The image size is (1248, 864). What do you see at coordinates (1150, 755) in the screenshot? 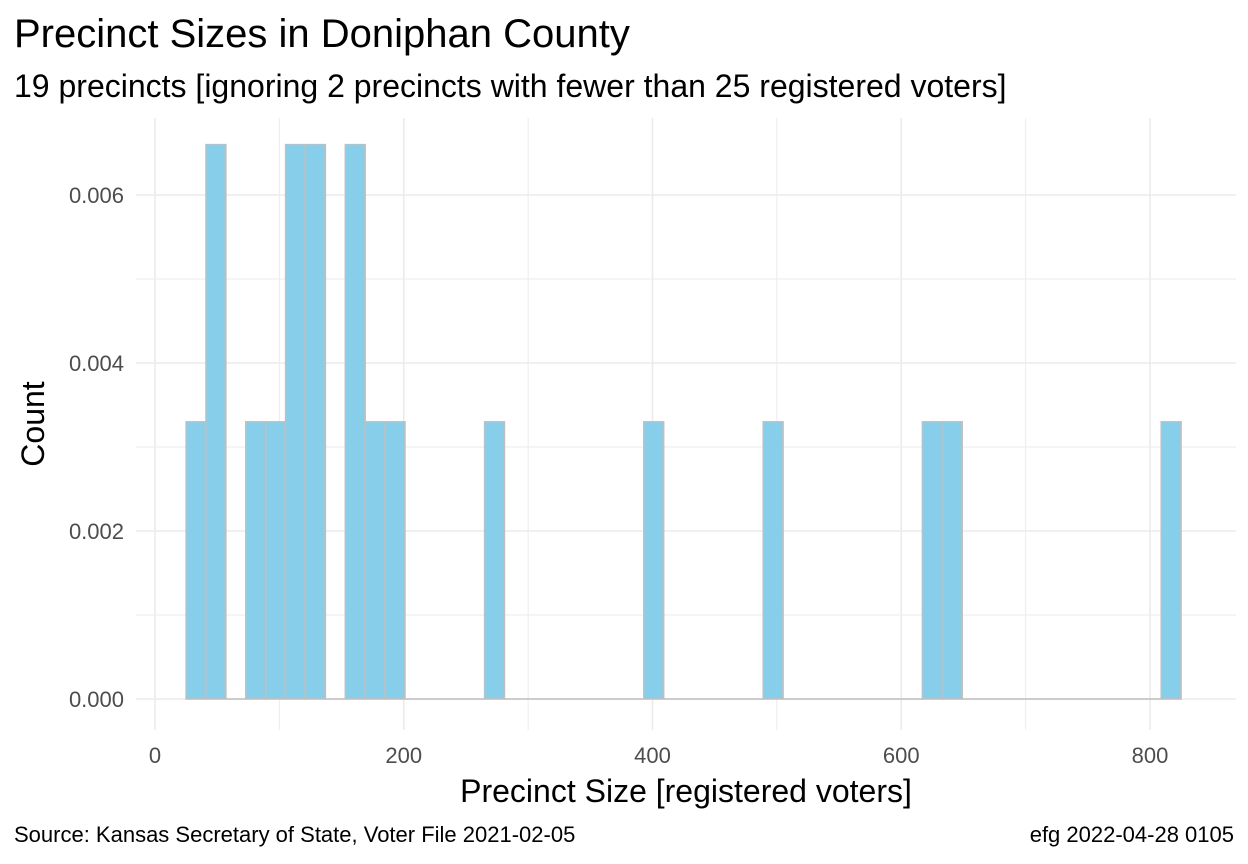
I see `x-tick-label: 800` at bounding box center [1150, 755].